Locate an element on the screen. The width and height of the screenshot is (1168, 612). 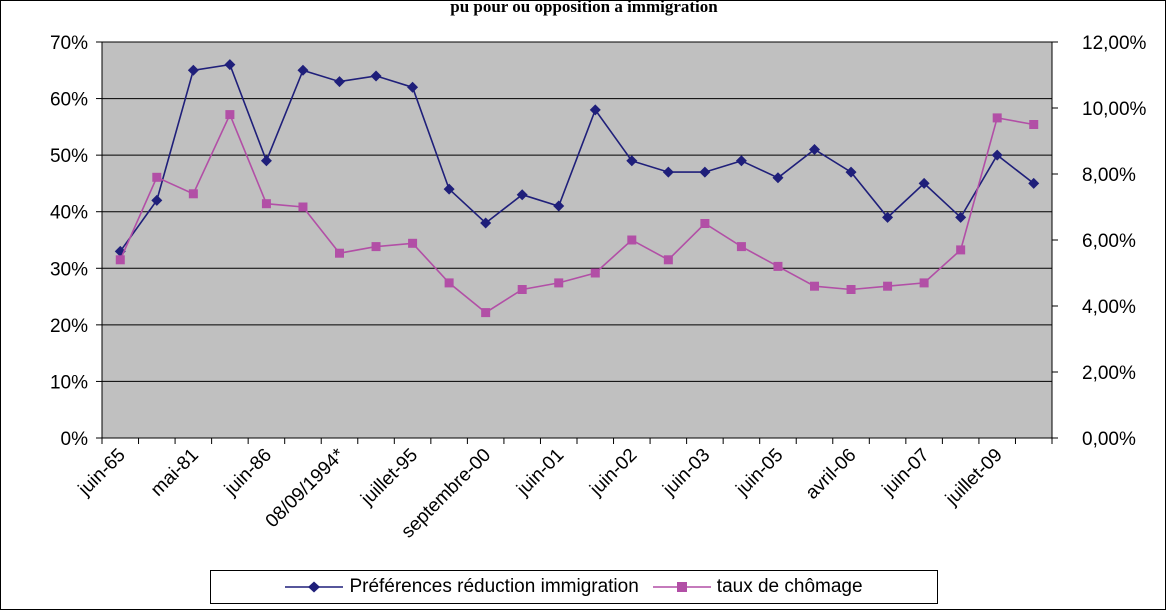
x-tick-label: juillet-95 is located at coordinates (390, 478).